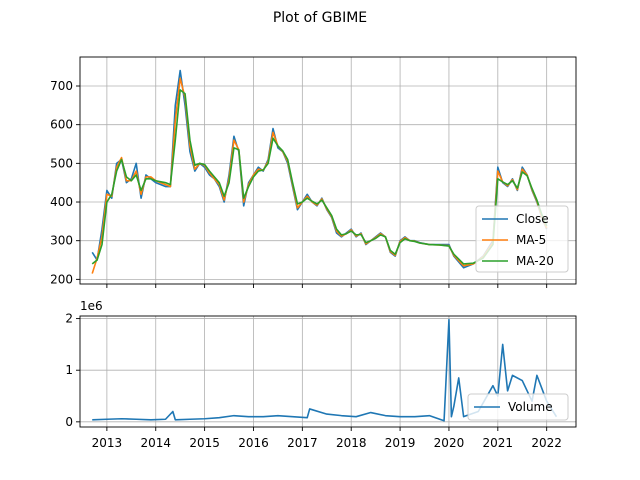 The height and width of the screenshot is (480, 640). Describe the element at coordinates (351, 443) in the screenshot. I see `x-tick-label: 2018` at that location.